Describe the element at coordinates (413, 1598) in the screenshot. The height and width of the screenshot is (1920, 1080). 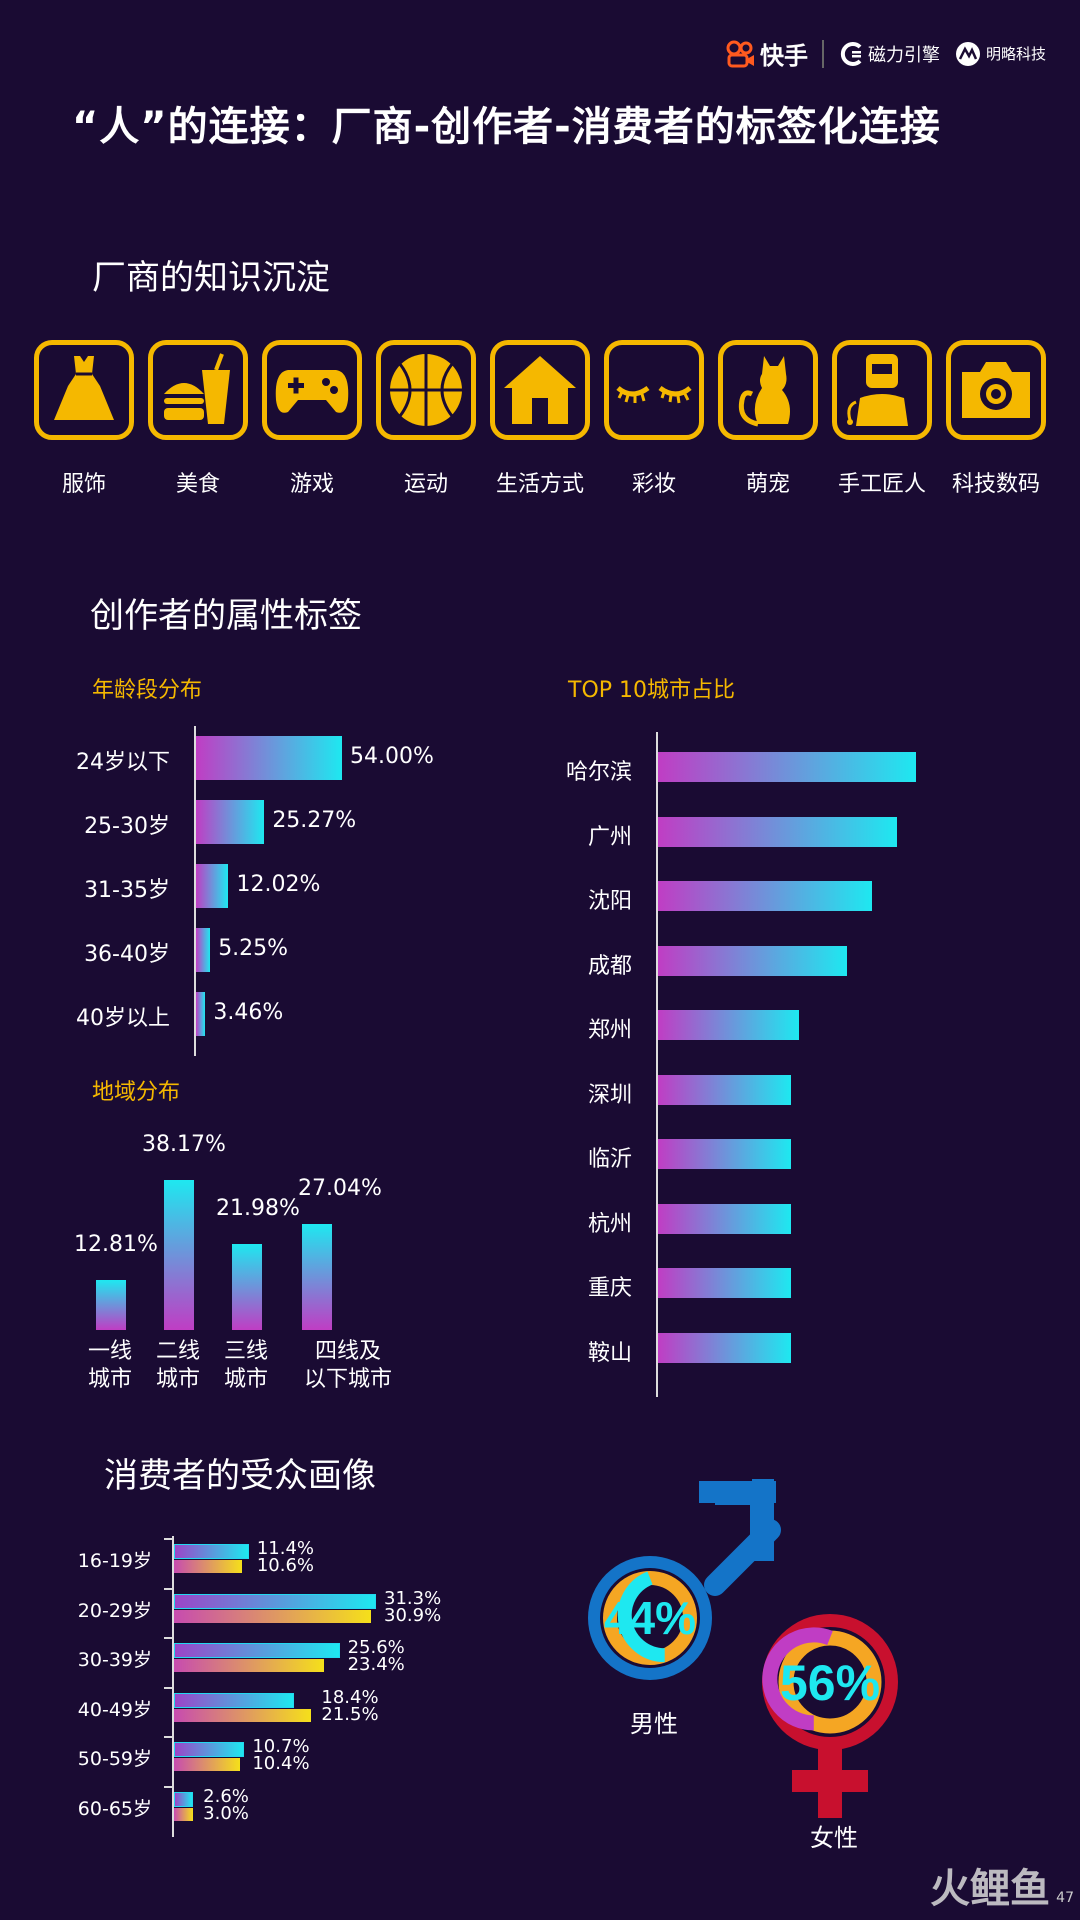
I see `consumer-value-series1: 31.3%` at that location.